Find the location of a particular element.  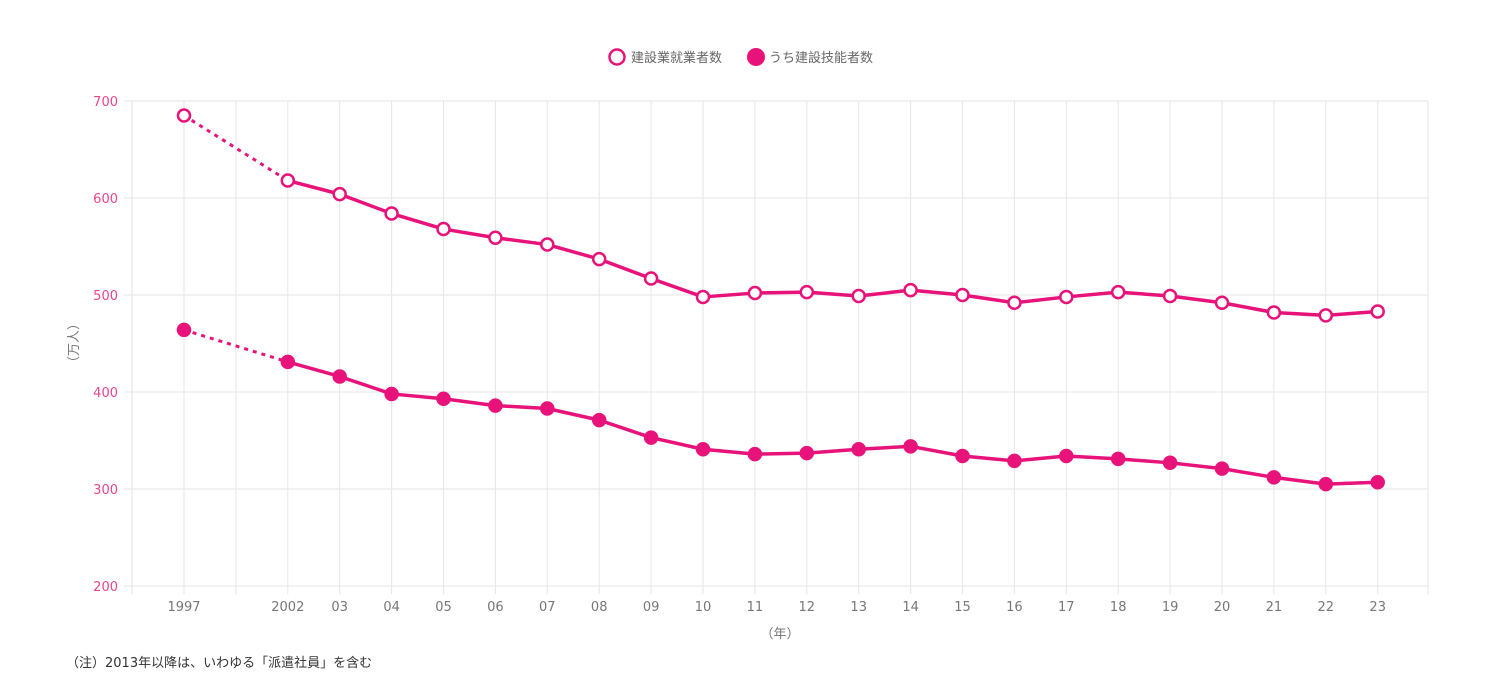

x-tick-label: 19 is located at coordinates (1170, 607).